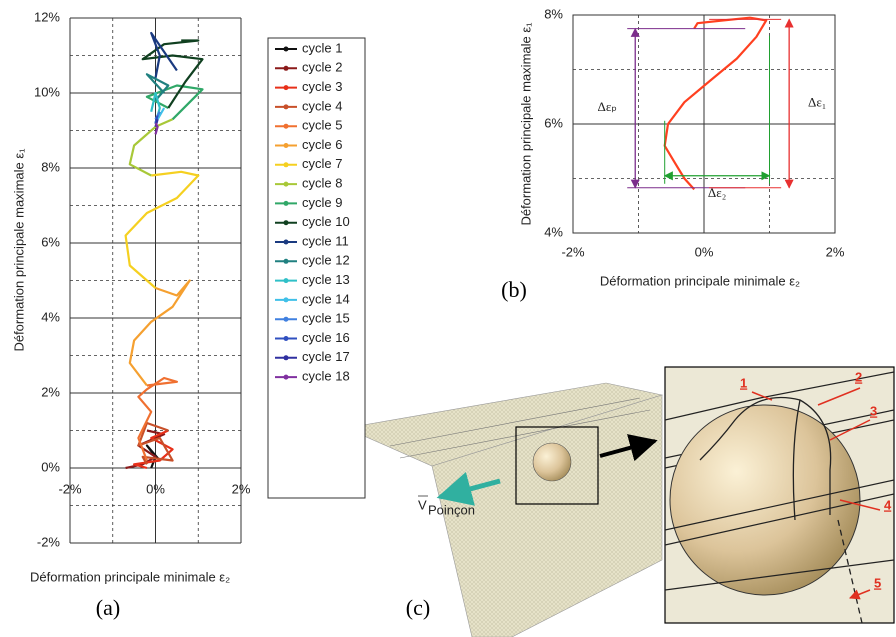 The image size is (896, 637). I want to click on legend-label: cycle 15, so click(326, 318).